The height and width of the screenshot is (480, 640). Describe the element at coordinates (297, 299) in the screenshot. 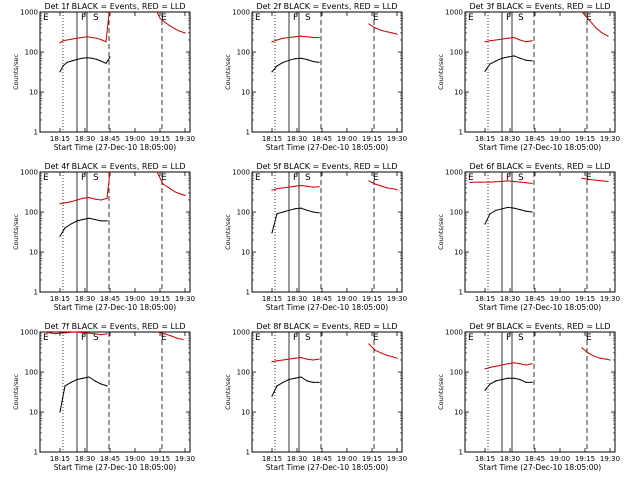

I see `x-tick-label: 18:30` at that location.